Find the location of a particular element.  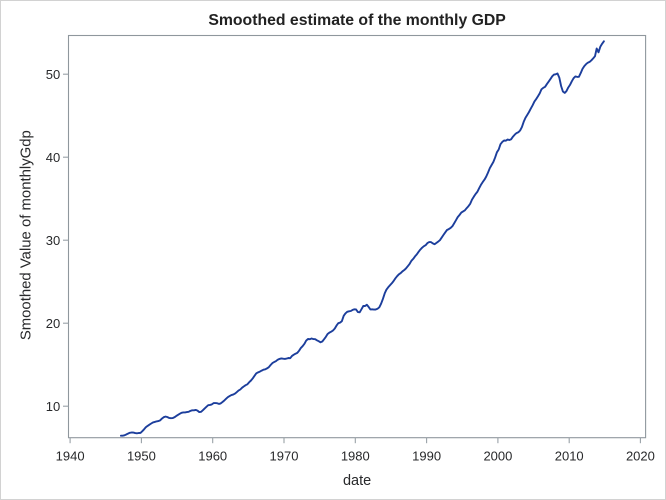

svg-text: 1980 is located at coordinates (355, 456).